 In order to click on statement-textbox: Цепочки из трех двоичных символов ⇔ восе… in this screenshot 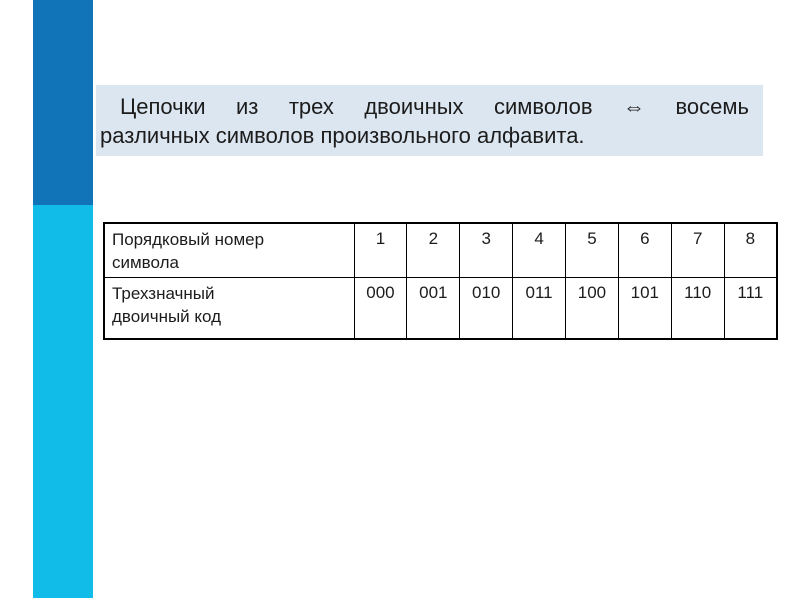, I will do `click(429, 120)`.